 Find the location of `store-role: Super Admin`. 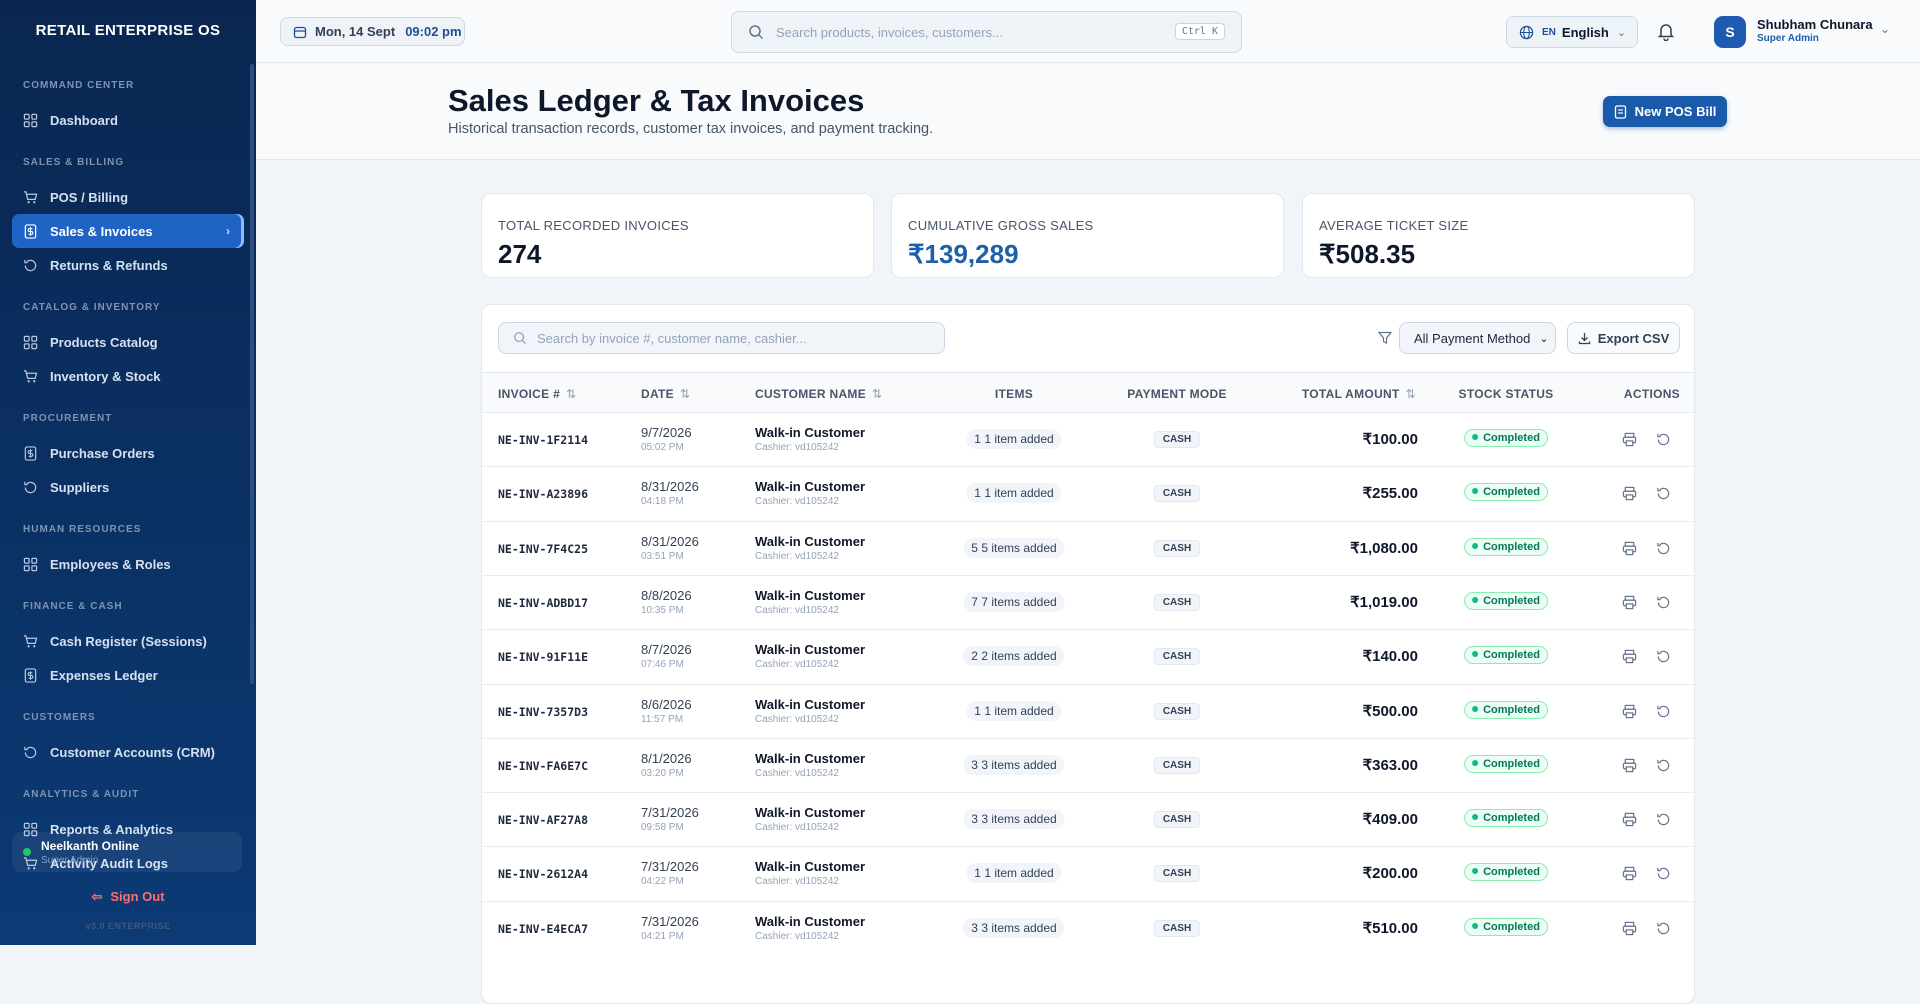

store-role: Super Admin is located at coordinates (70, 860).